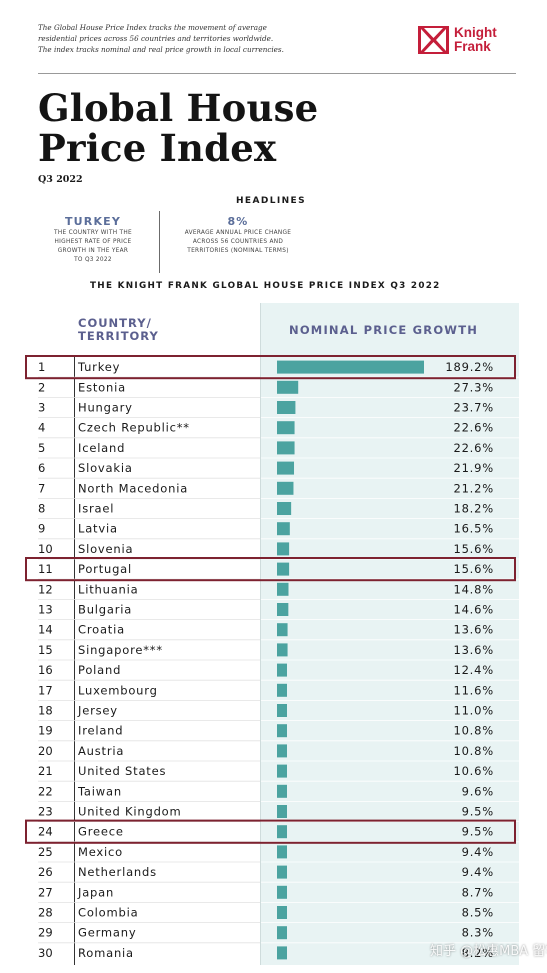 This screenshot has height=973, width=547. I want to click on watermark: 知乎 @松惠MBA 留学, so click(488, 951).